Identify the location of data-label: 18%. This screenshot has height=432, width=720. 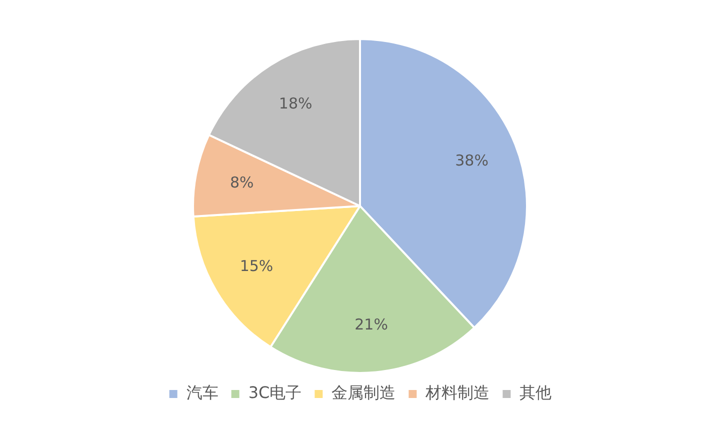
(295, 103).